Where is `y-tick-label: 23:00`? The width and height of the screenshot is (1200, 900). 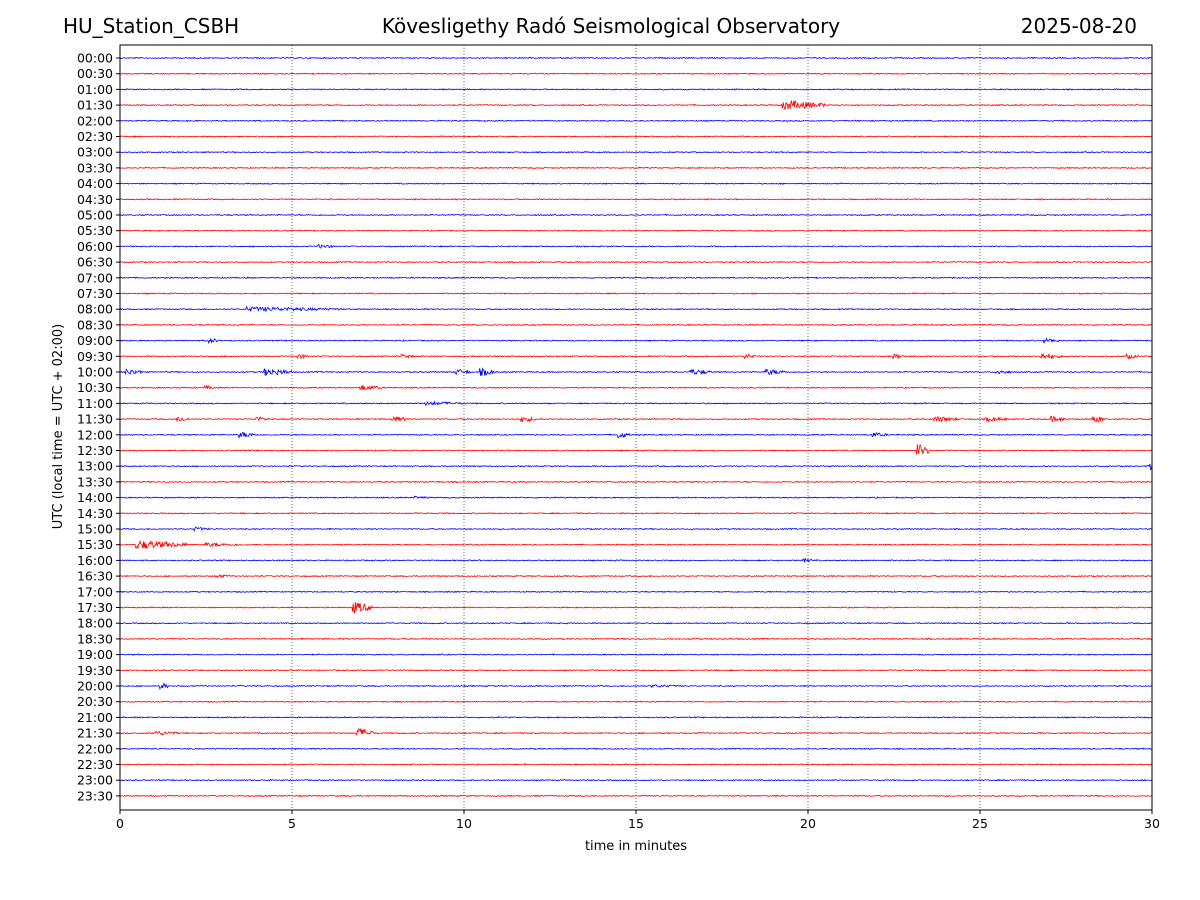
y-tick-label: 23:00 is located at coordinates (95, 780).